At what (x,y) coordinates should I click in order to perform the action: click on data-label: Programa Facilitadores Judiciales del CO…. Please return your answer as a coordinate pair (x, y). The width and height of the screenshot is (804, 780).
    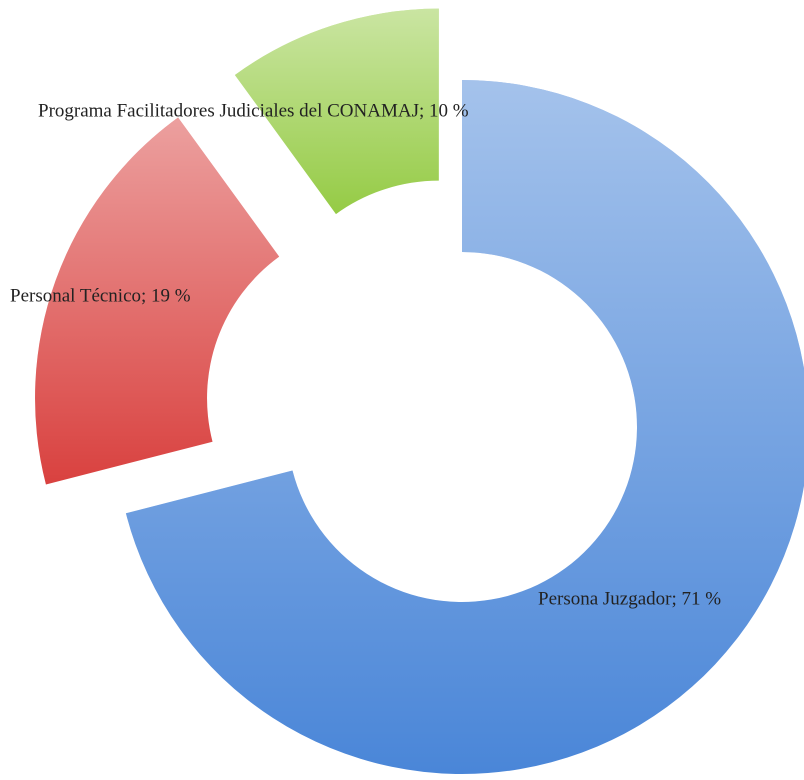
    Looking at the image, I should click on (253, 110).